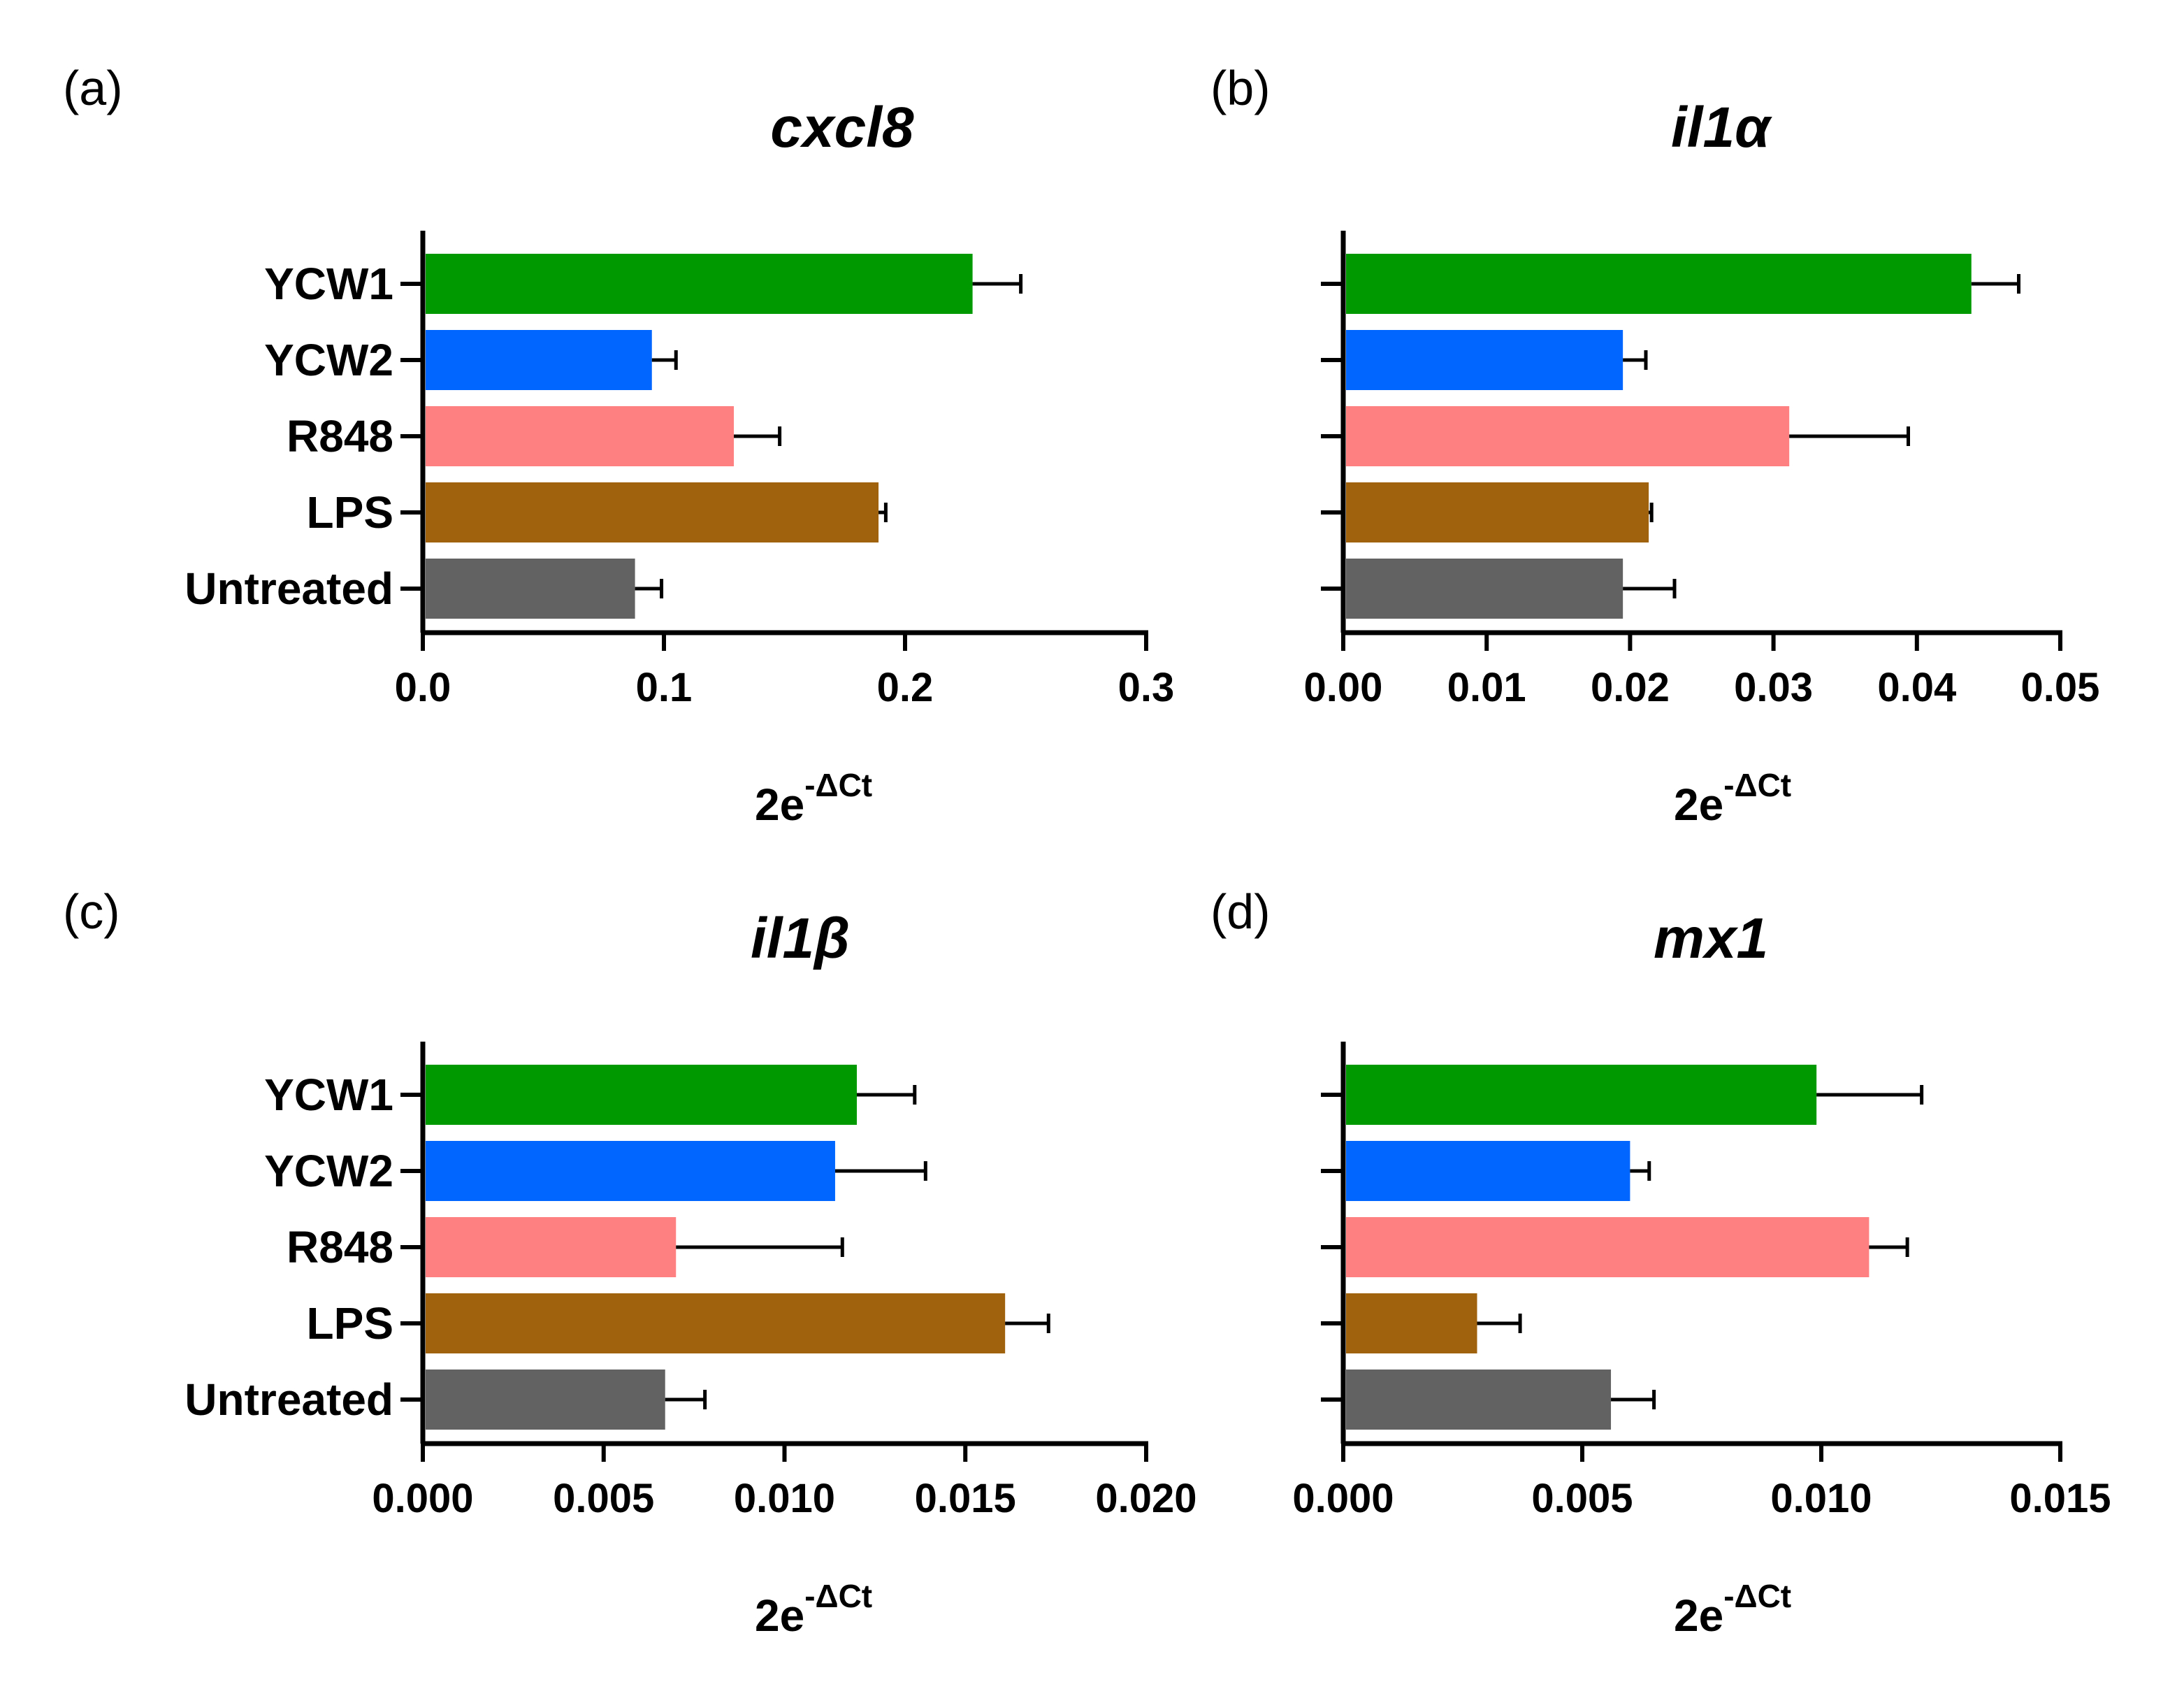 The image size is (2184, 1682). Describe the element at coordinates (1630, 688) in the screenshot. I see `x-tick-label: 0.02` at that location.